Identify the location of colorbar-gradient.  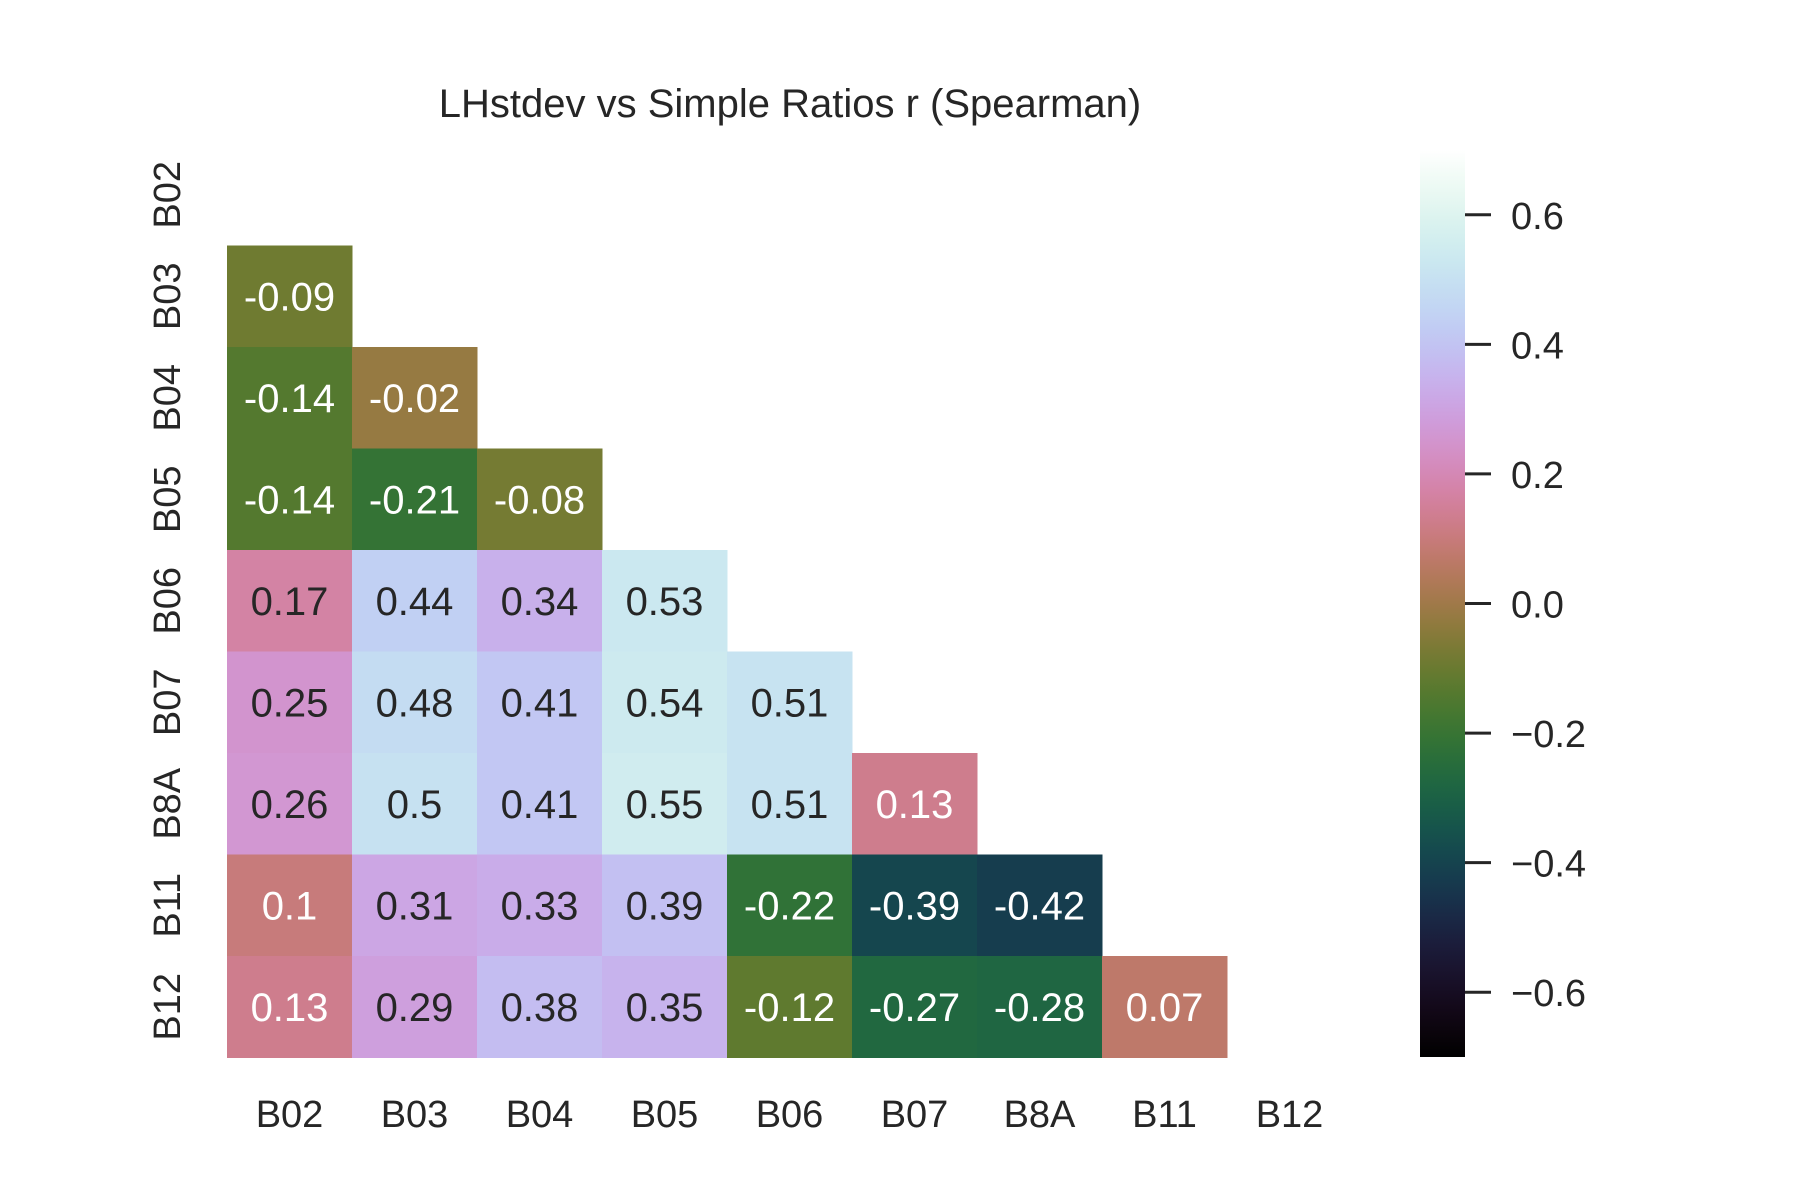
(1442, 603).